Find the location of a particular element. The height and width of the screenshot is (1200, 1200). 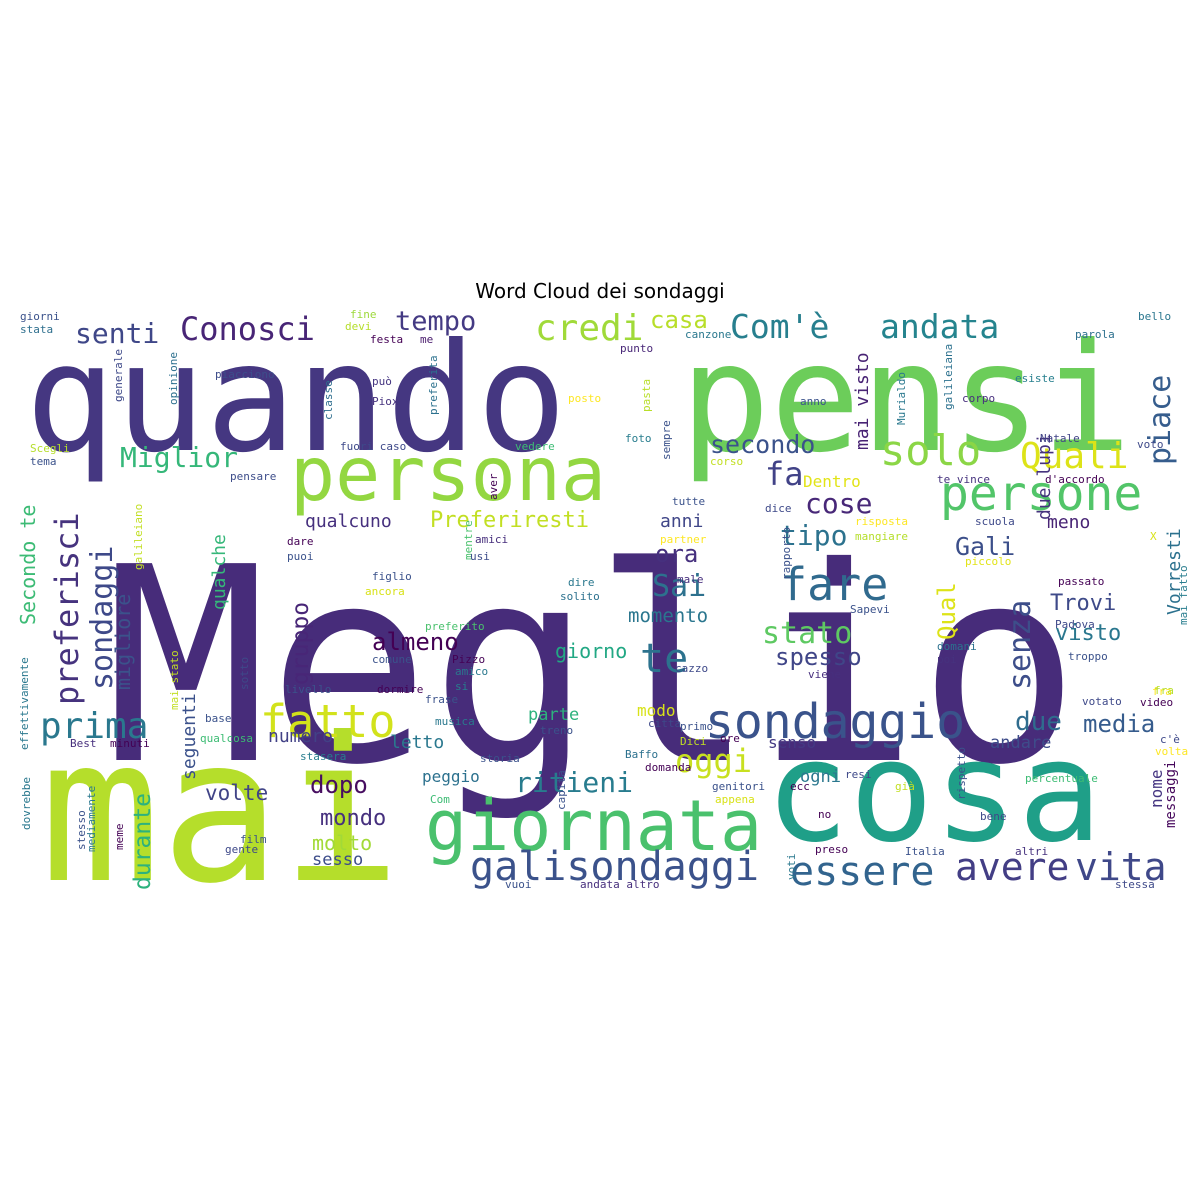

word: avere is located at coordinates (1012, 867).